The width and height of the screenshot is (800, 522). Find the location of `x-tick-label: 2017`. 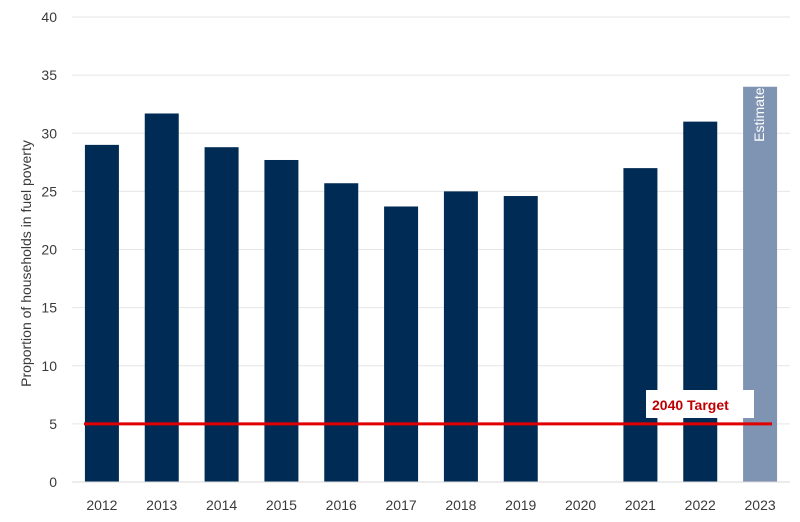

x-tick-label: 2017 is located at coordinates (401, 505).